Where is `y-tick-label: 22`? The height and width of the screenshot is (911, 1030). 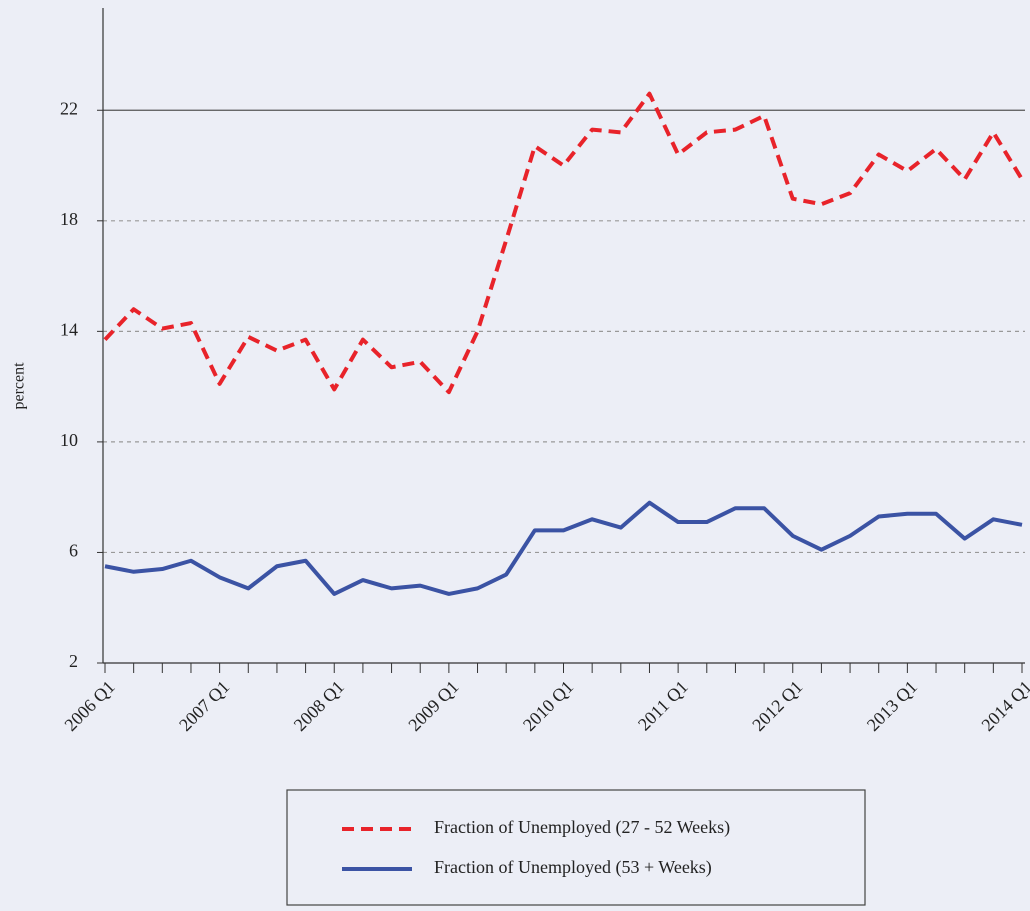 y-tick-label: 22 is located at coordinates (69, 108).